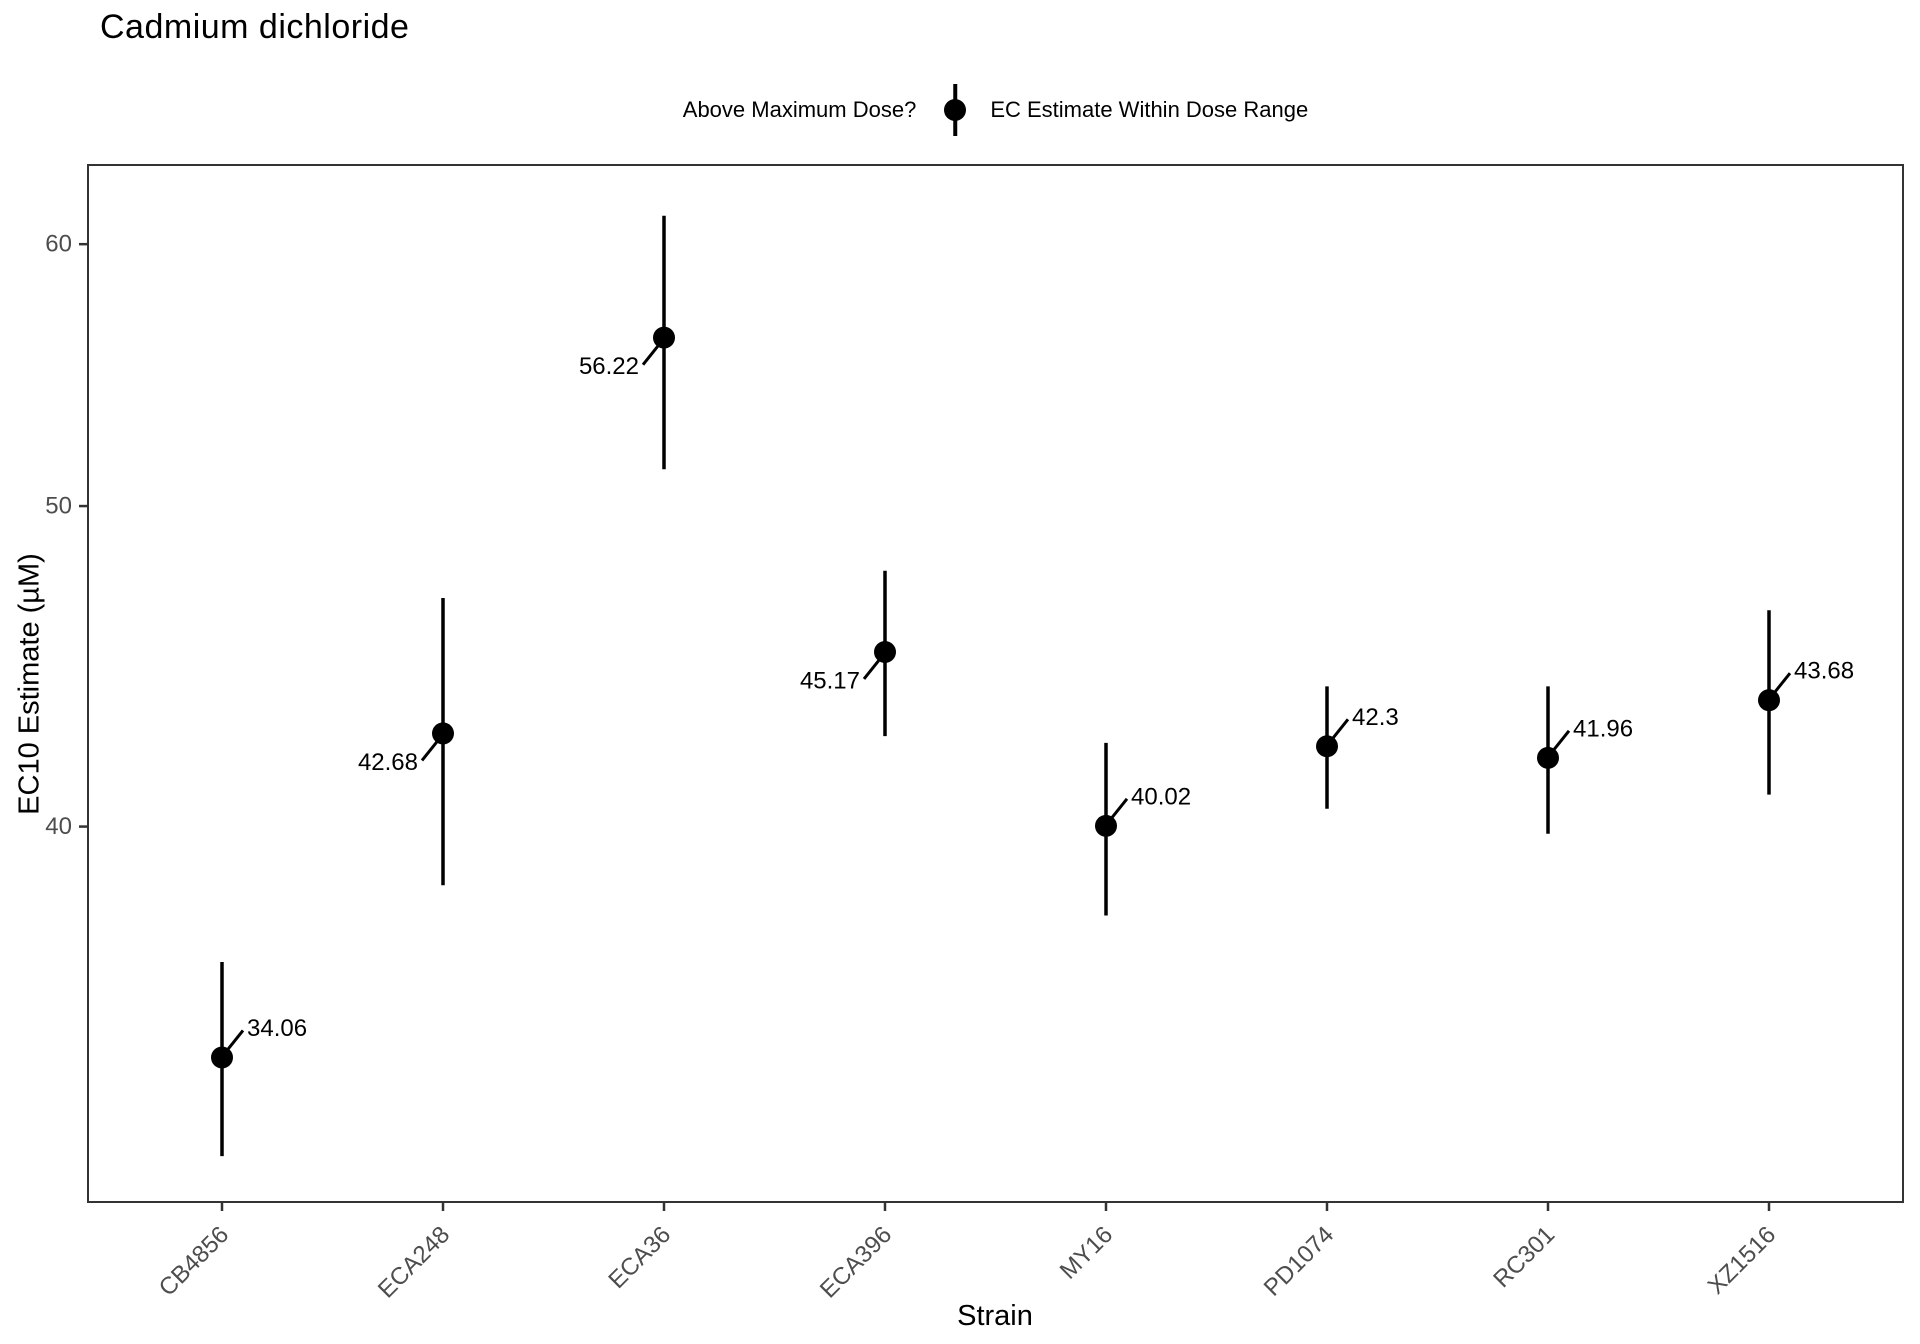 Image resolution: width=1920 pixels, height=1344 pixels. I want to click on legend-glyph-dot, so click(955, 110).